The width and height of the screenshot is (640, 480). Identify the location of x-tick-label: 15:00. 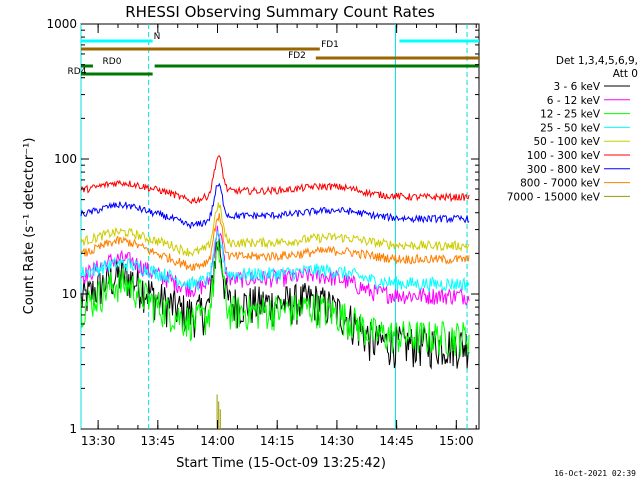
(456, 441).